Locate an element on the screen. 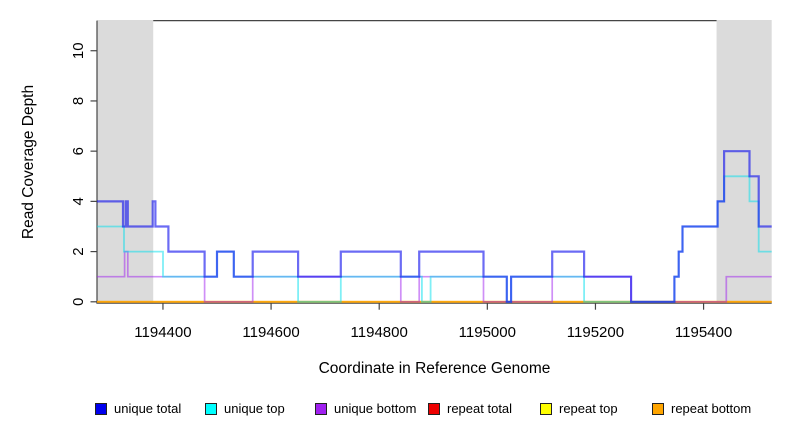  y-tick-label: 10 is located at coordinates (78, 50).